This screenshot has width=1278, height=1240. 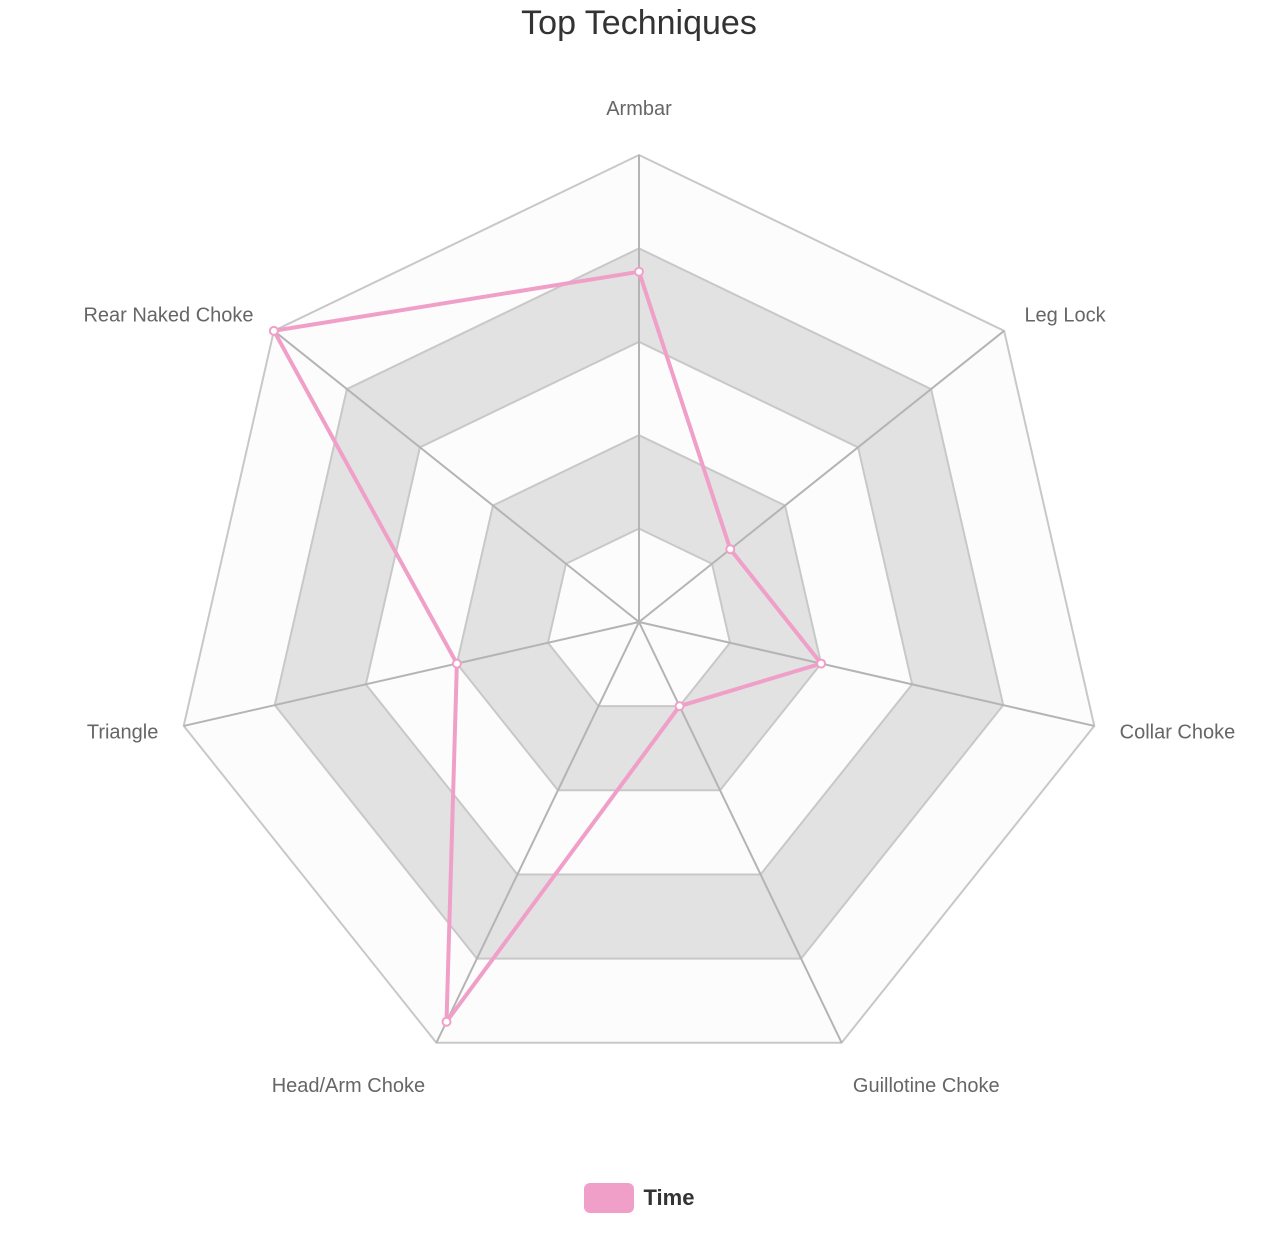 I want to click on legend: Time, so click(x=639, y=1198).